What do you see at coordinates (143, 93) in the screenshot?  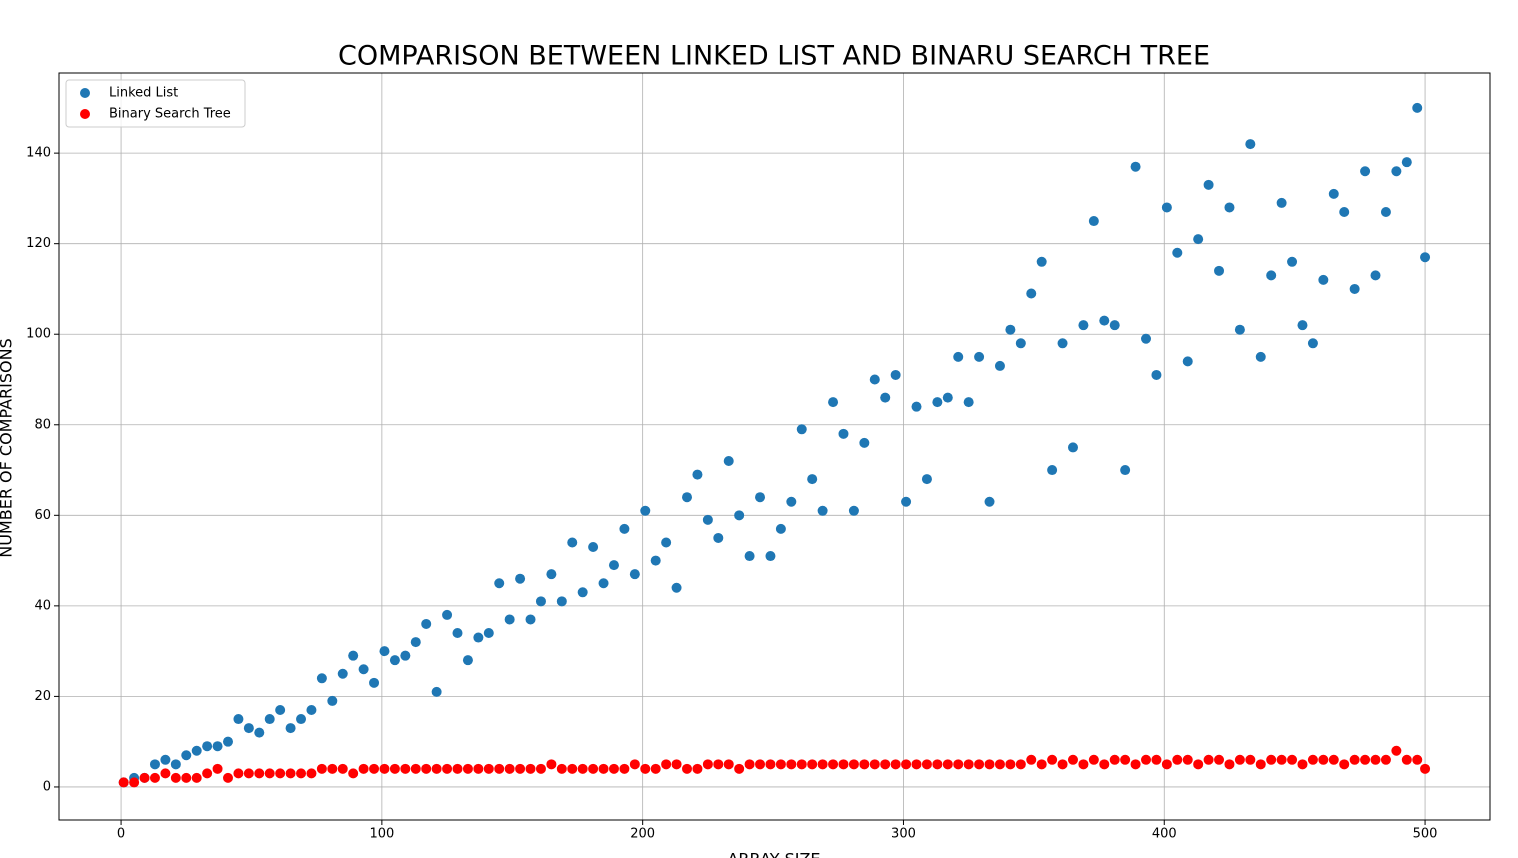 I see `legend-label: Linked List` at bounding box center [143, 93].